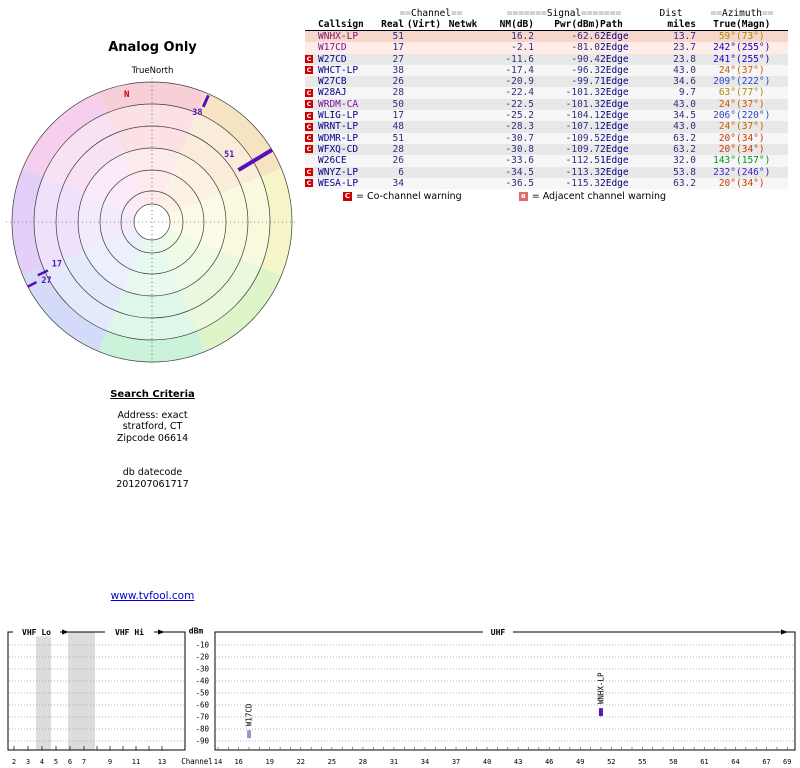  Describe the element at coordinates (110, 762) in the screenshot. I see `channel-label: 9` at that location.